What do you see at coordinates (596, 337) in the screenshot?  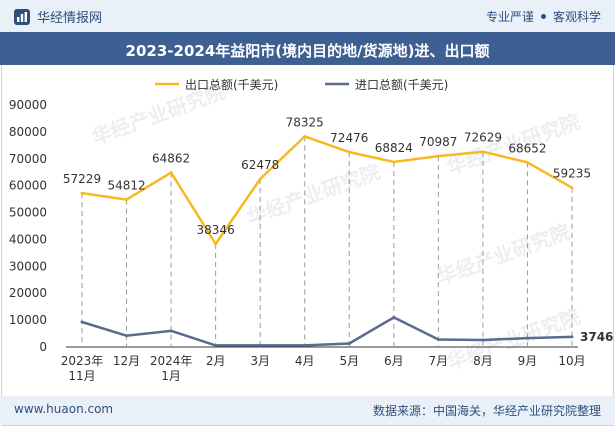 I see `import-data-label: 3746` at bounding box center [596, 337].